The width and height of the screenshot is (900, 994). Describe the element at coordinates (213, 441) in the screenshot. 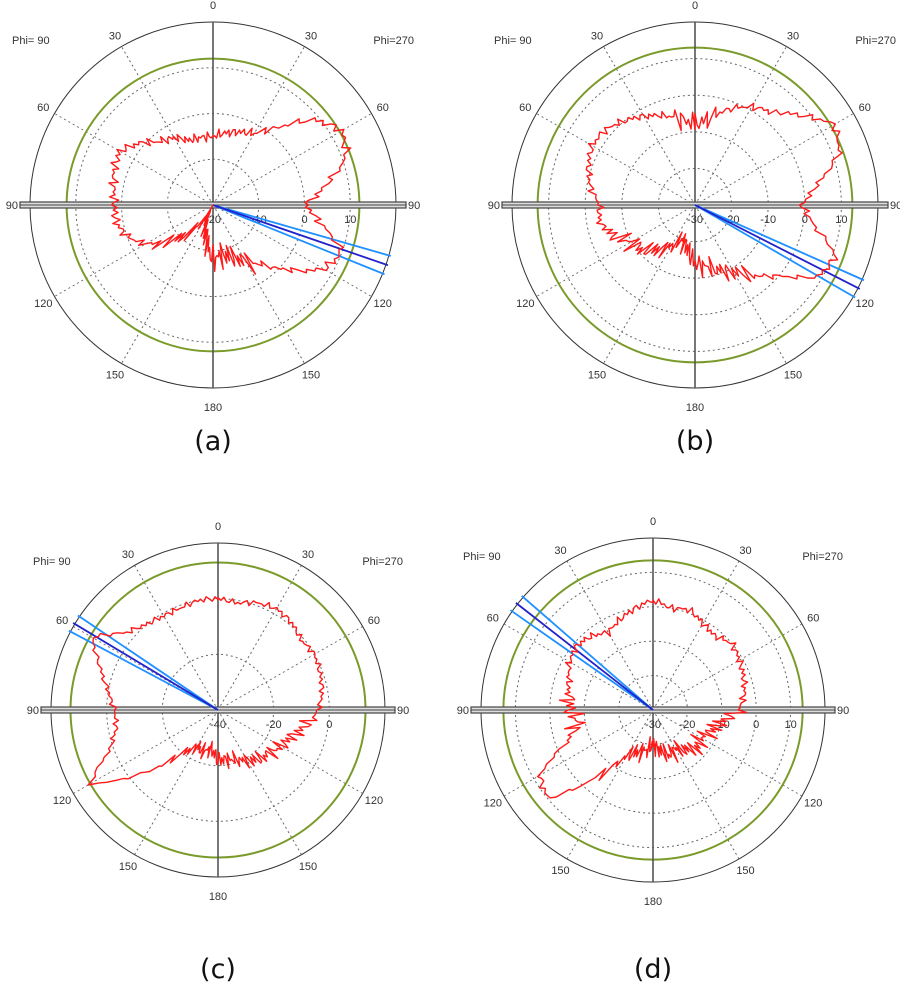

I see `subfigure-caption: (a)` at that location.